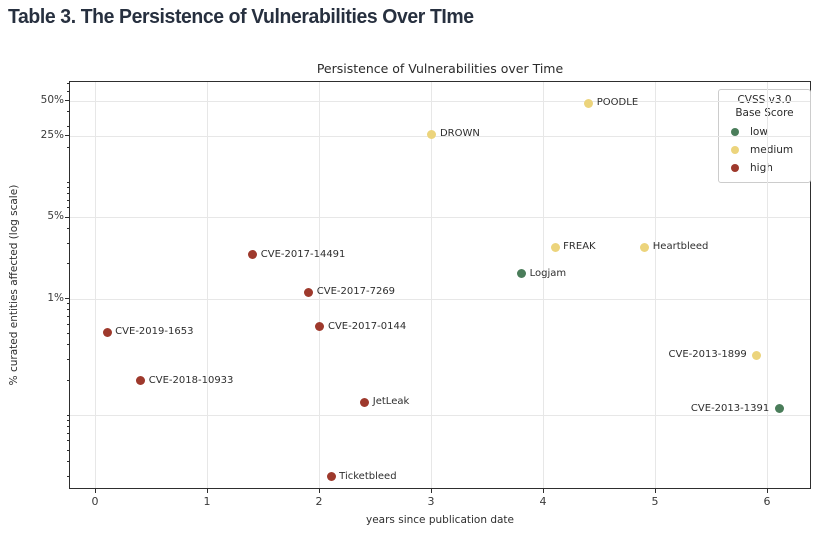 The height and width of the screenshot is (535, 821). I want to click on point-label: JetLeak, so click(391, 402).